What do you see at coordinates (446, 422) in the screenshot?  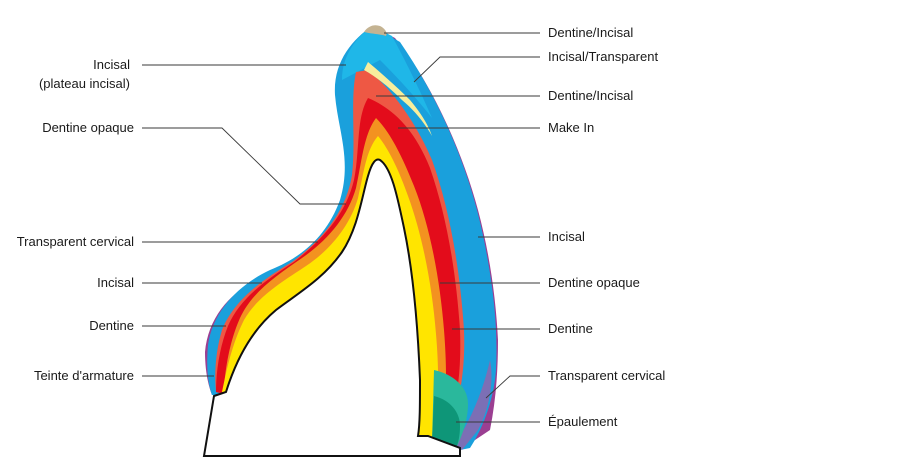 I see `layer-epaulement-deep` at bounding box center [446, 422].